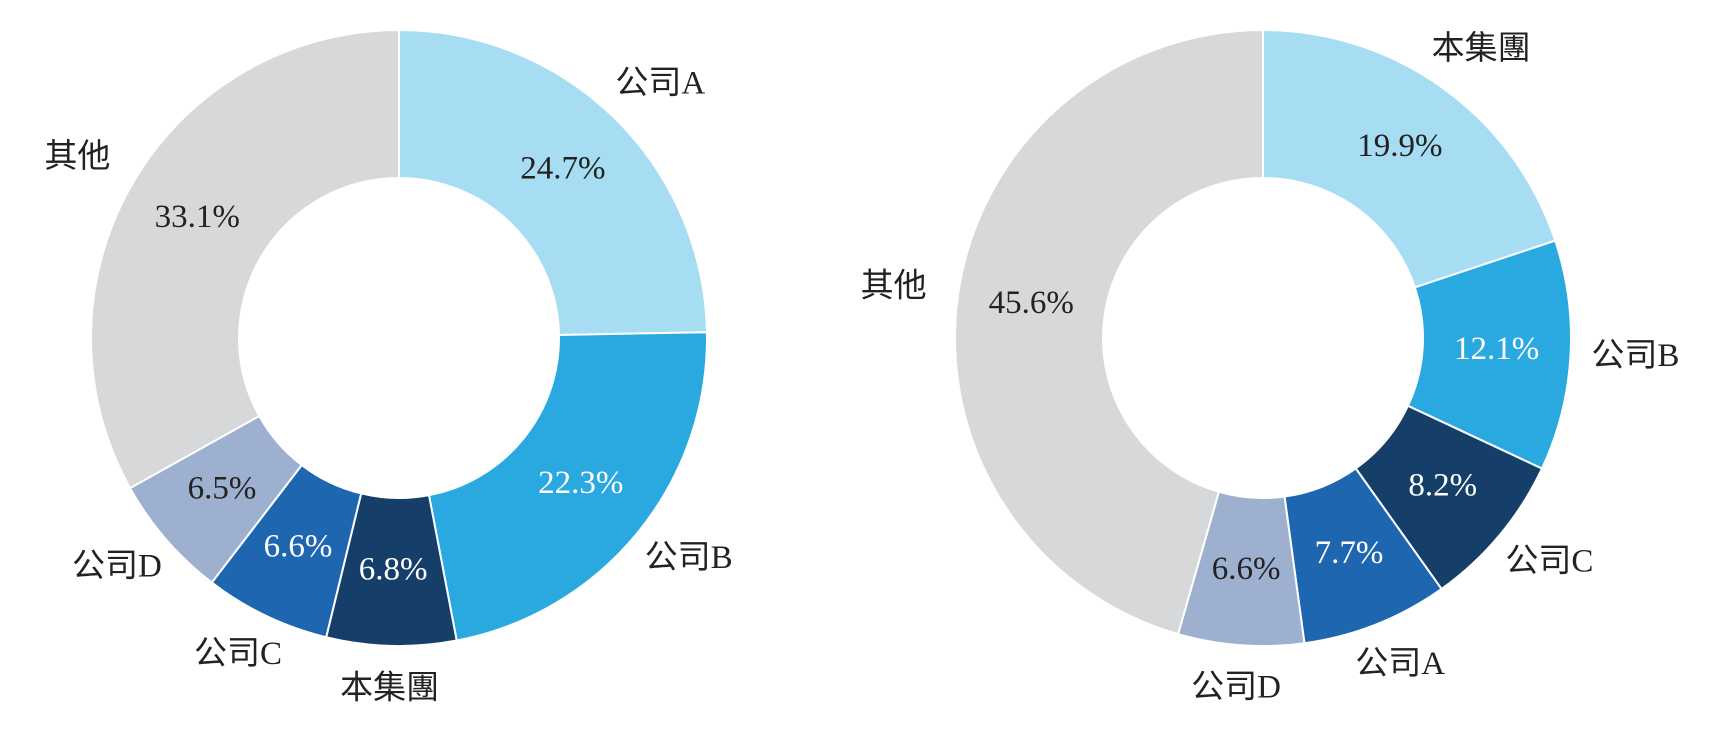 This screenshot has height=737, width=1727. Describe the element at coordinates (393, 570) in the screenshot. I see `value-label: 6.8%` at that location.